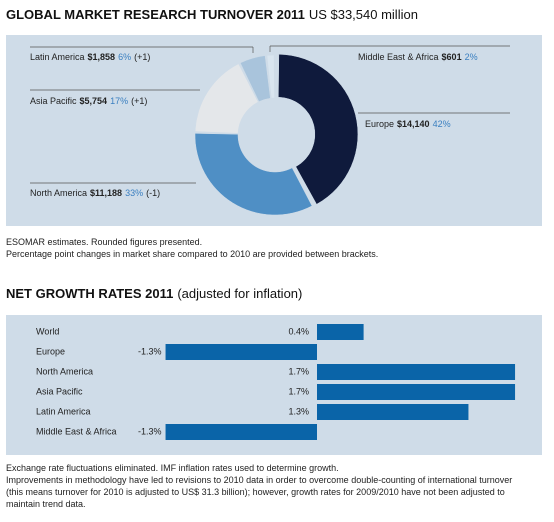 The height and width of the screenshot is (522, 554). Describe the element at coordinates (298, 411) in the screenshot. I see `value-label: 1.3%` at that location.